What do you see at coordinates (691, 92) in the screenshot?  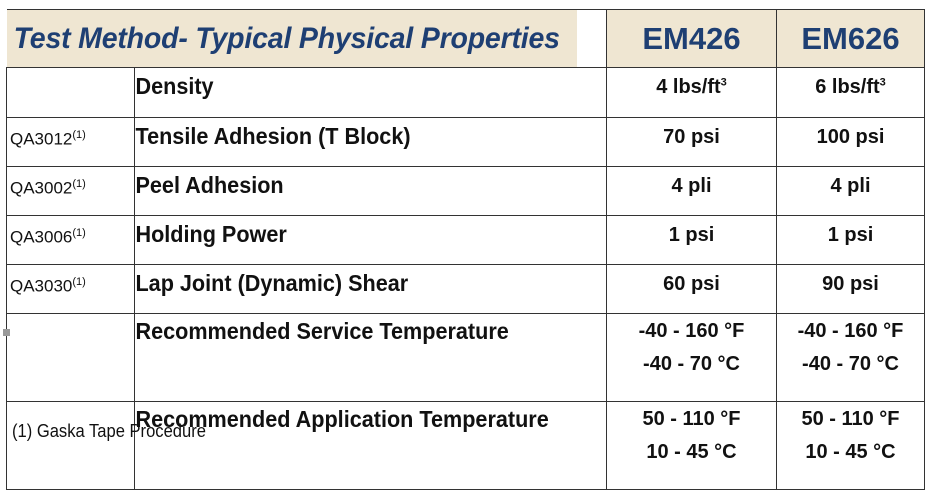 I see `value-cell-em426: 4 lbs/ft3` at bounding box center [691, 92].